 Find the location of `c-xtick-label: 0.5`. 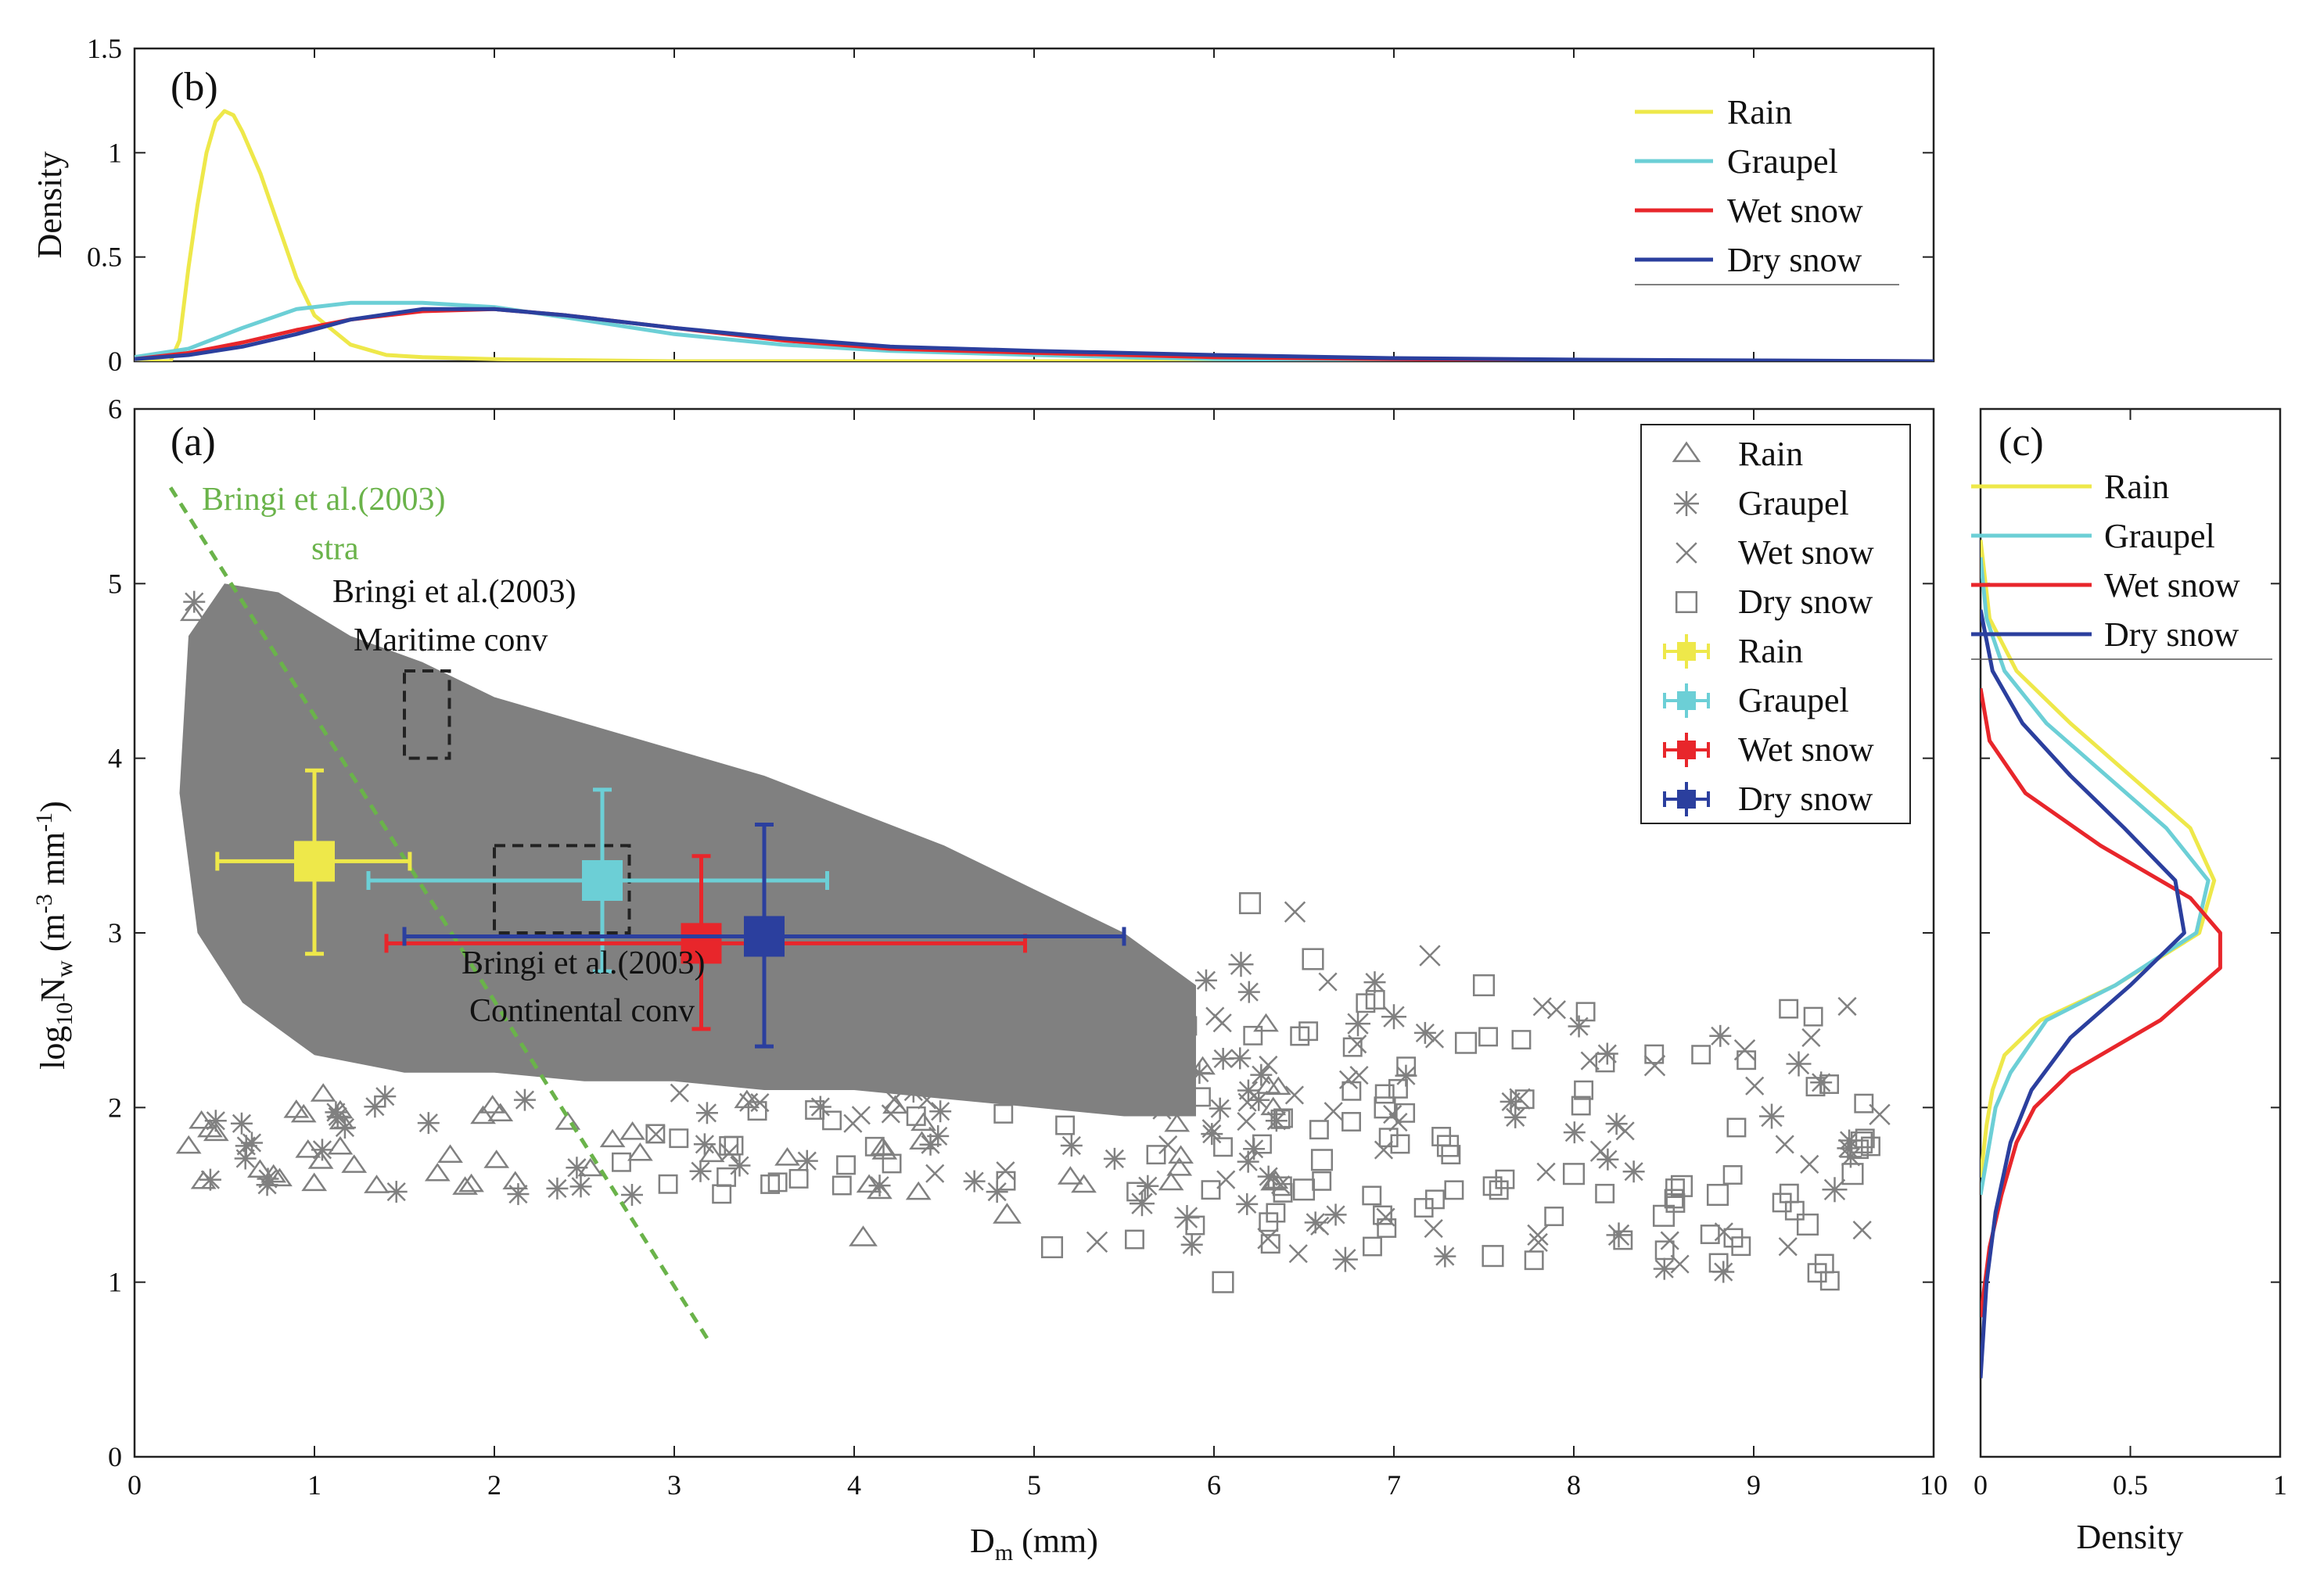

c-xtick-label: 0.5 is located at coordinates (2130, 1485).